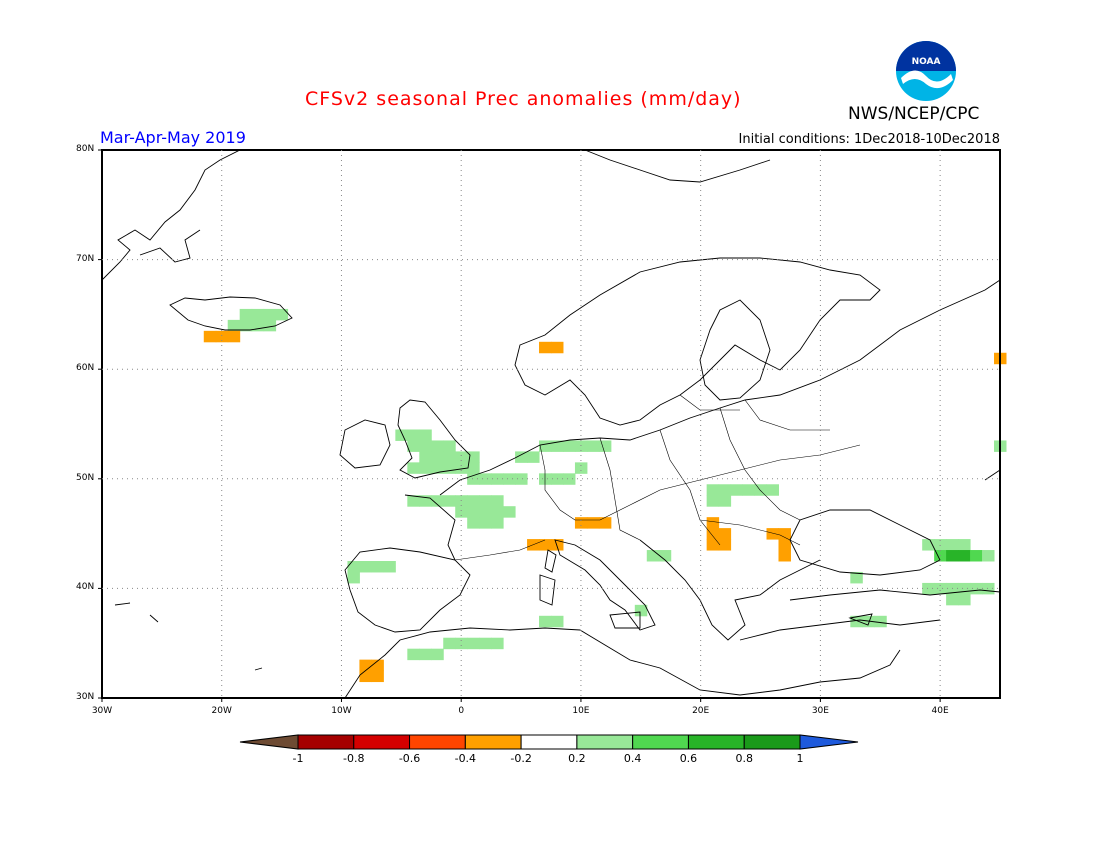 The image size is (1100, 850). I want to click on lon-label: 0, so click(461, 711).